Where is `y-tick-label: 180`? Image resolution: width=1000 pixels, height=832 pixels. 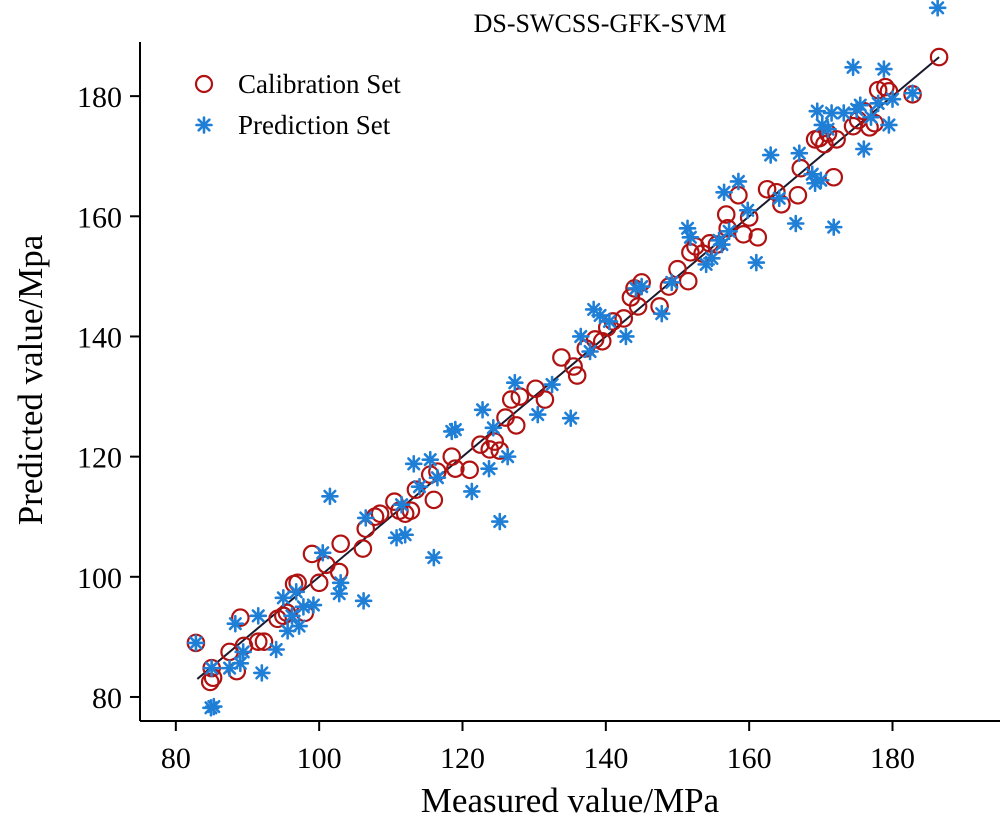
y-tick-label: 180 is located at coordinates (99, 97).